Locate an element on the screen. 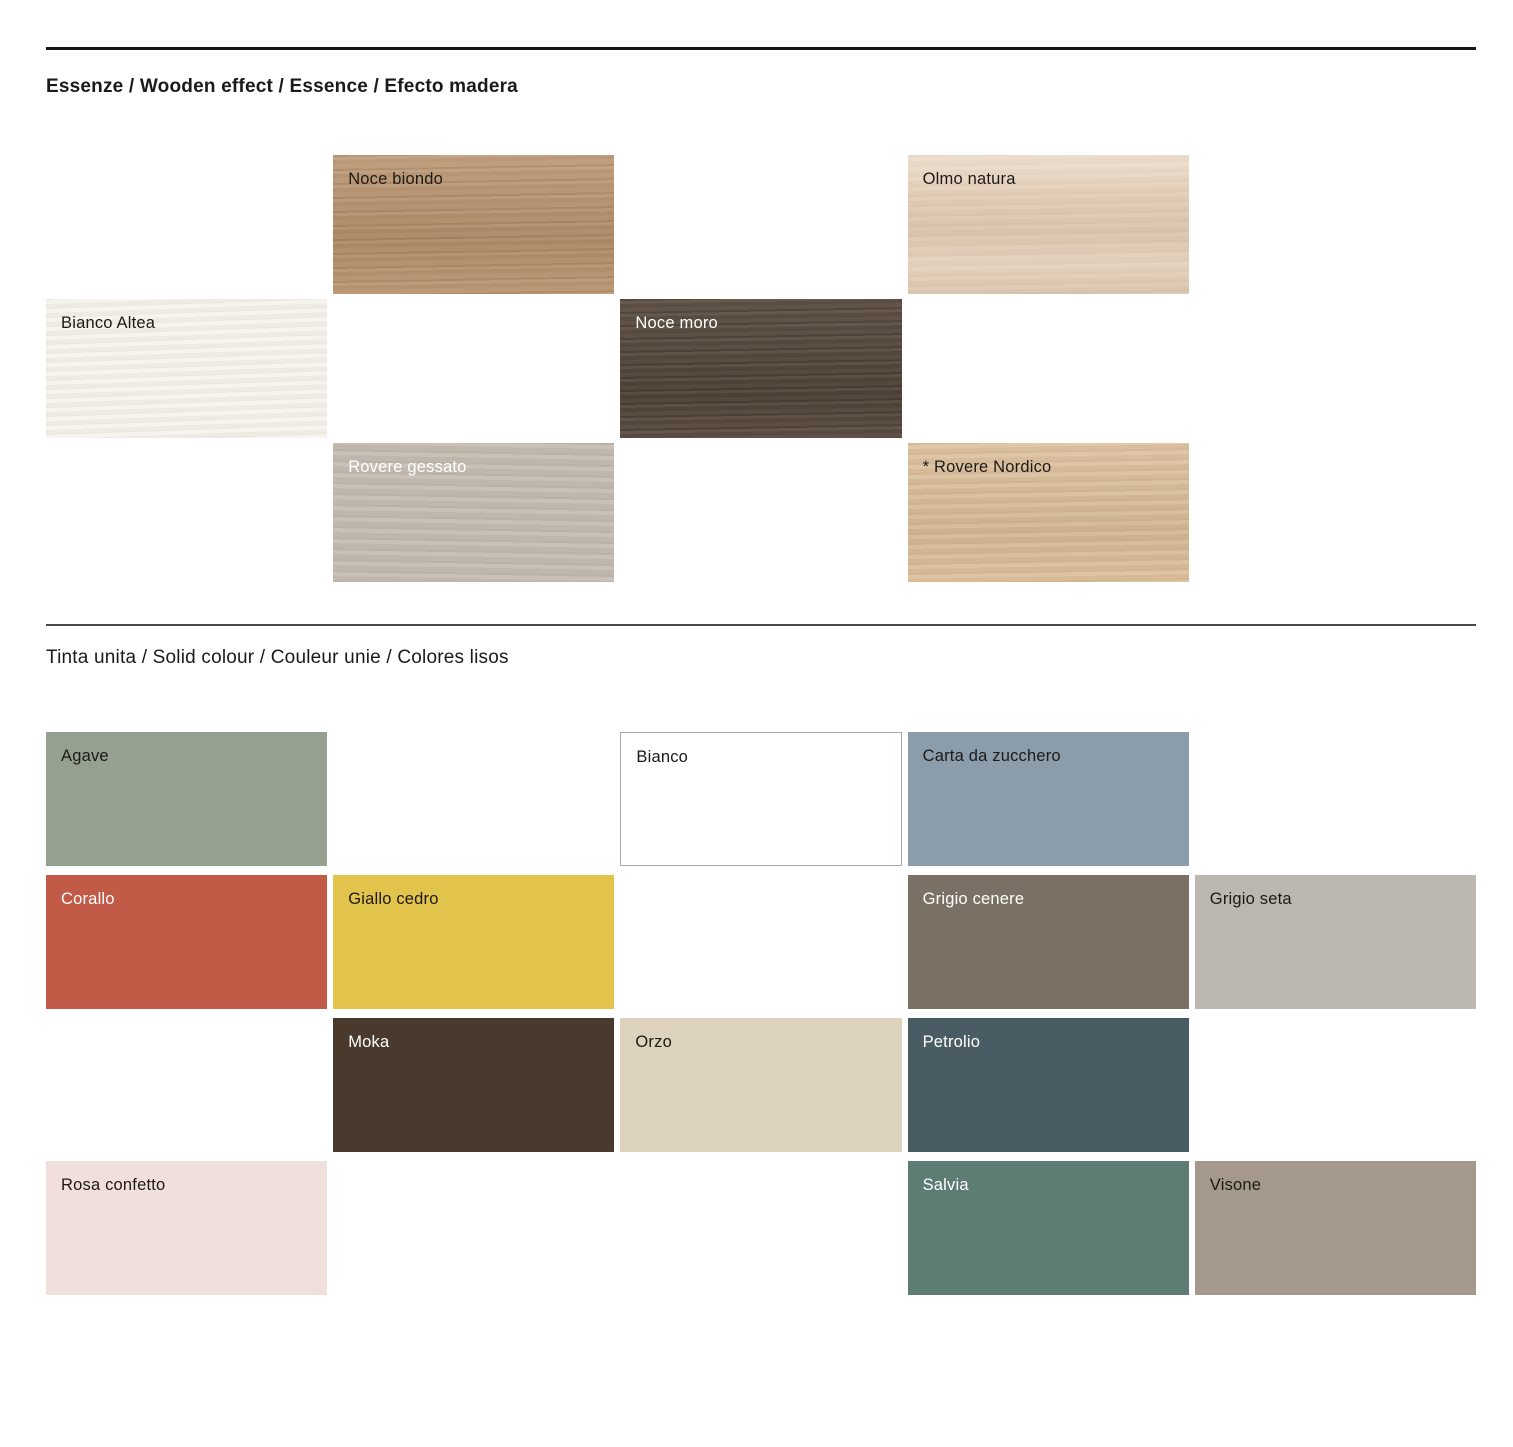  swatch-label: Agave is located at coordinates (85, 756).